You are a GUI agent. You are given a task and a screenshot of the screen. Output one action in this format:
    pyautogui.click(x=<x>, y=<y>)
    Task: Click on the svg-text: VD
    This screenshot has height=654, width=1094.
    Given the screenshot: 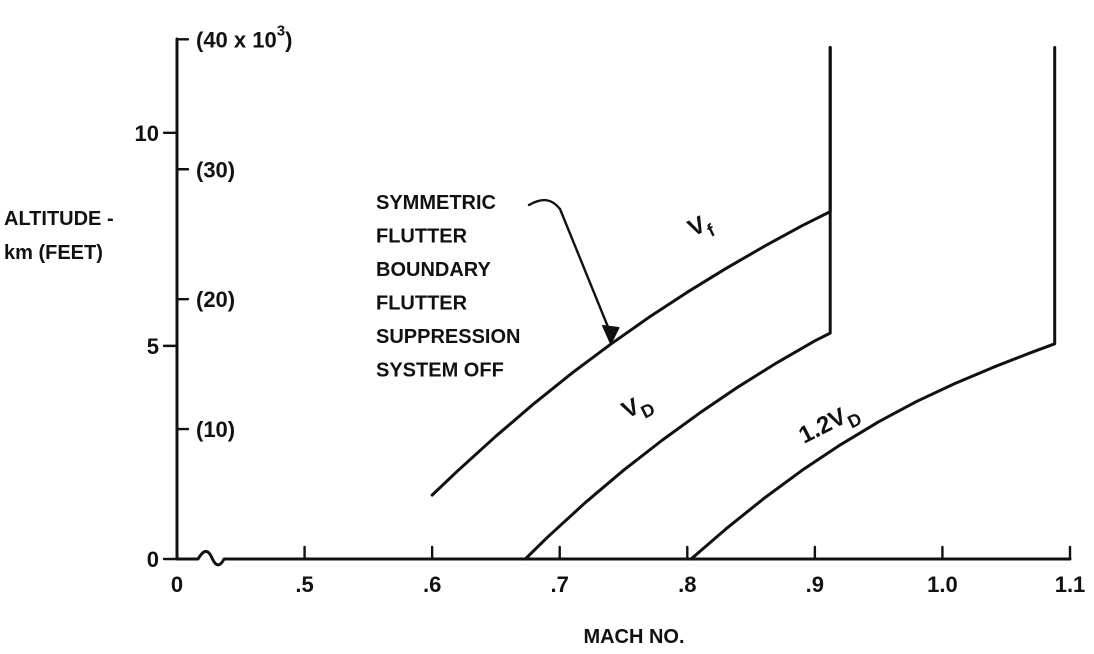 What is the action you would take?
    pyautogui.click(x=637, y=408)
    